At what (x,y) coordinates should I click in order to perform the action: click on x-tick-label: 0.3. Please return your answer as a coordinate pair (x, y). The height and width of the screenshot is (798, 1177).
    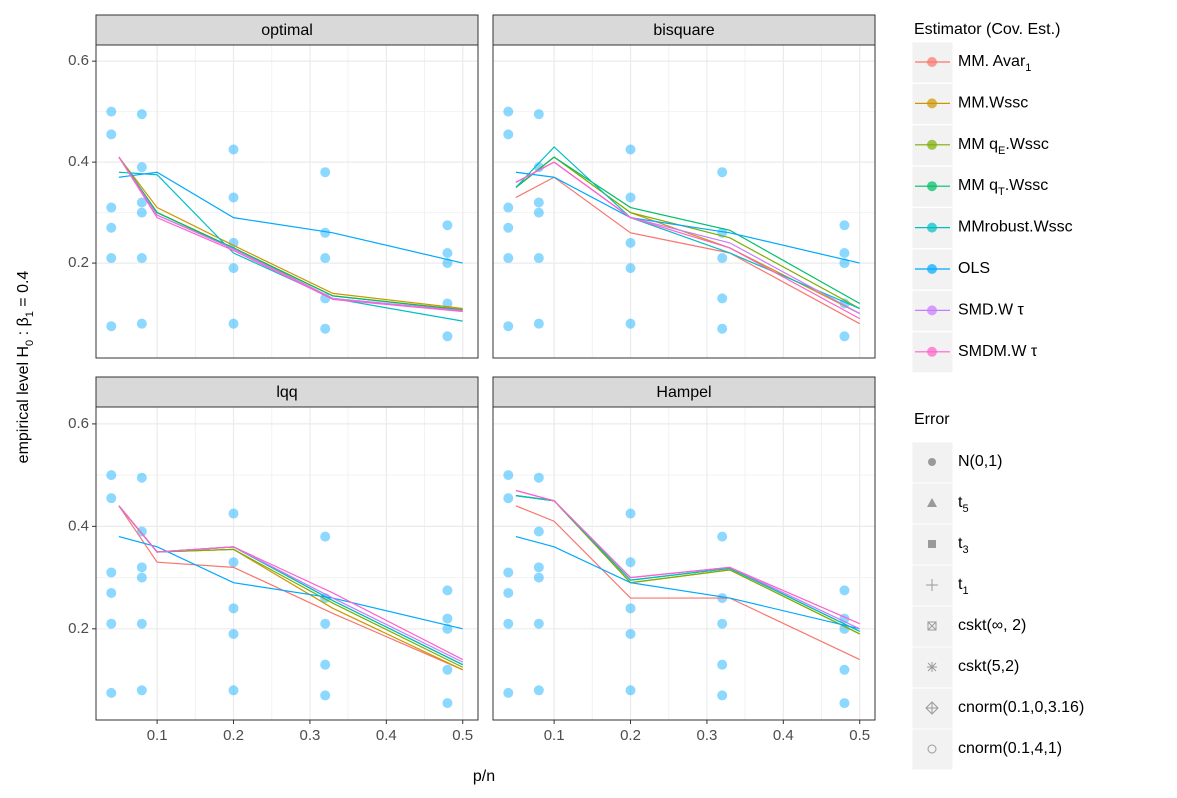
    Looking at the image, I should click on (309, 735).